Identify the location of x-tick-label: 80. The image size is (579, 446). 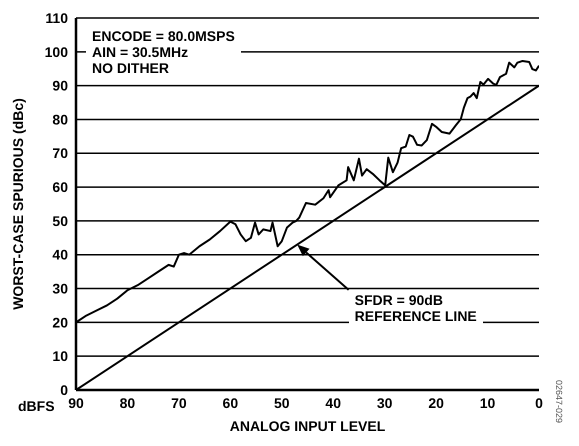
(128, 402).